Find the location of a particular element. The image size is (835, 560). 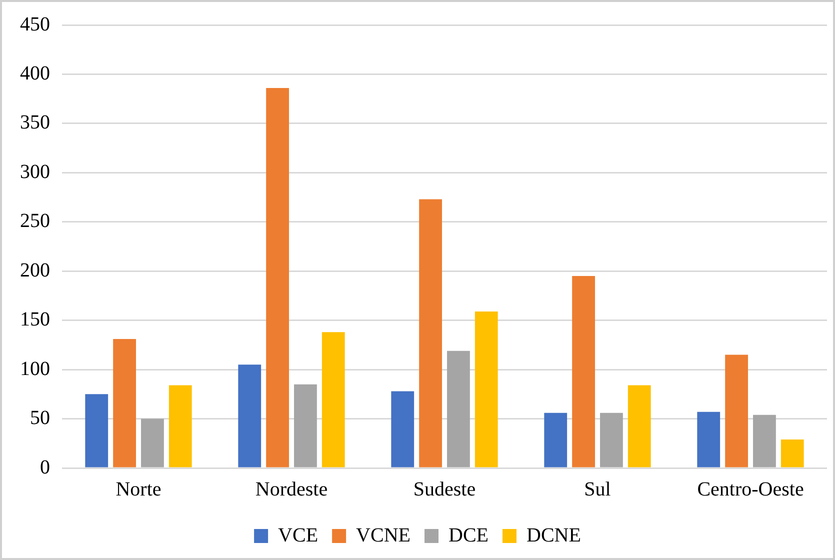

x-tick-label: Norte is located at coordinates (139, 489).